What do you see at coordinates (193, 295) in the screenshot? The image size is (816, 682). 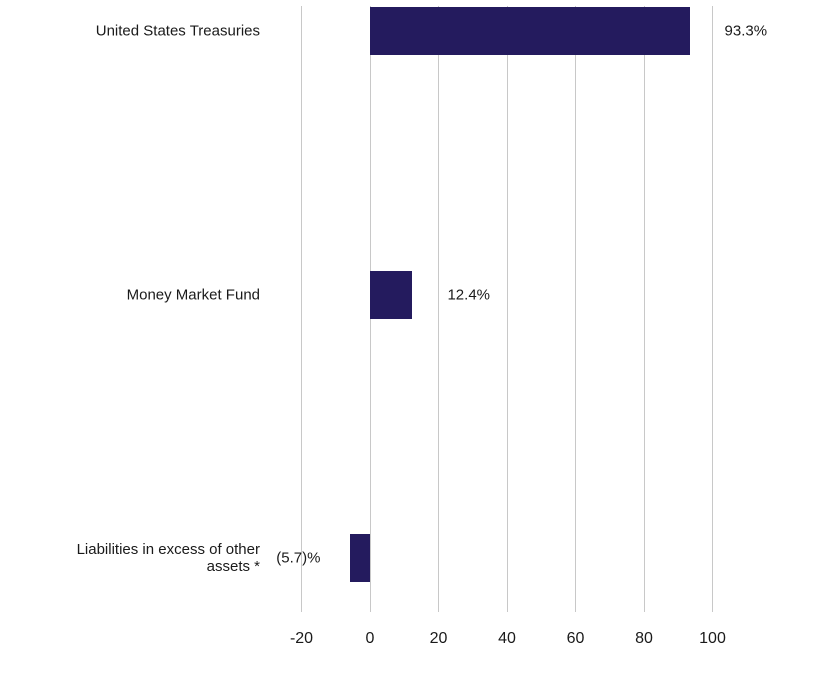 I see `category-label: Money Market Fund` at bounding box center [193, 295].